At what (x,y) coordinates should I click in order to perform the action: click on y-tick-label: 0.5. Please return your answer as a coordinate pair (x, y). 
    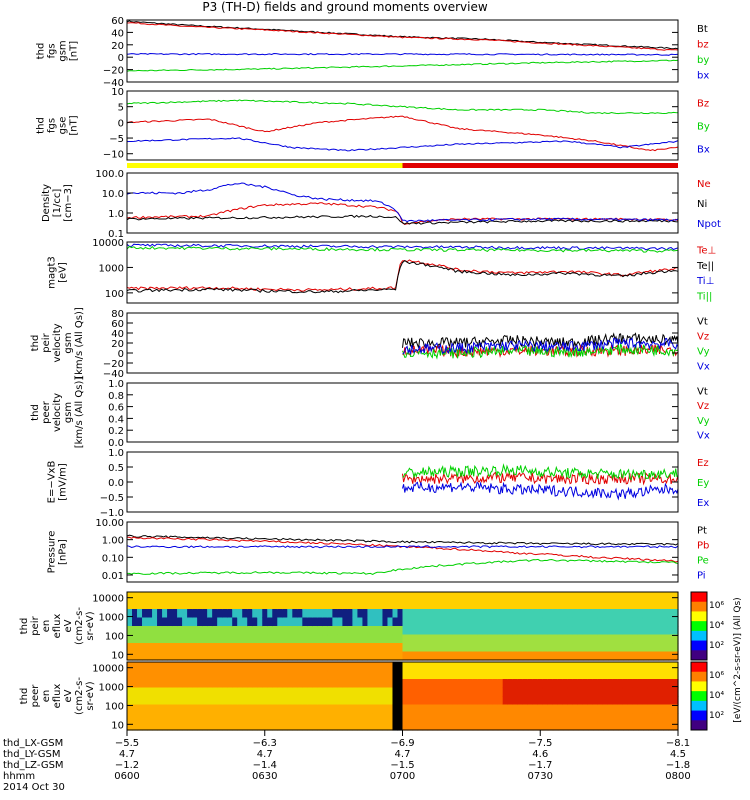
    Looking at the image, I should click on (116, 468).